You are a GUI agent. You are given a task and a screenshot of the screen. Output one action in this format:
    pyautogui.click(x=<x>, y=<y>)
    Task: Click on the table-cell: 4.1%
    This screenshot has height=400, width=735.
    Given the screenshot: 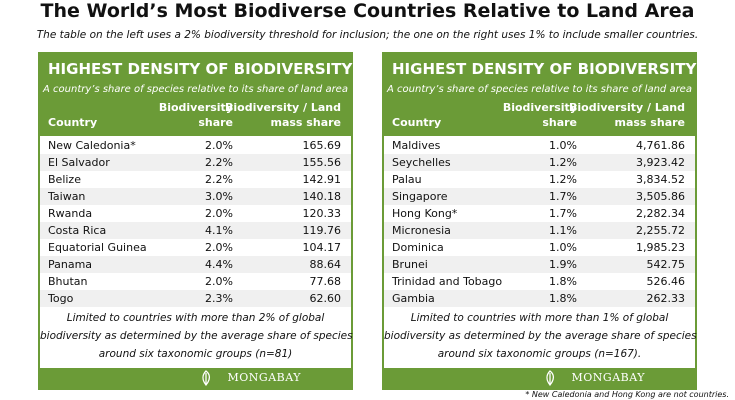 What is the action you would take?
    pyautogui.click(x=219, y=230)
    